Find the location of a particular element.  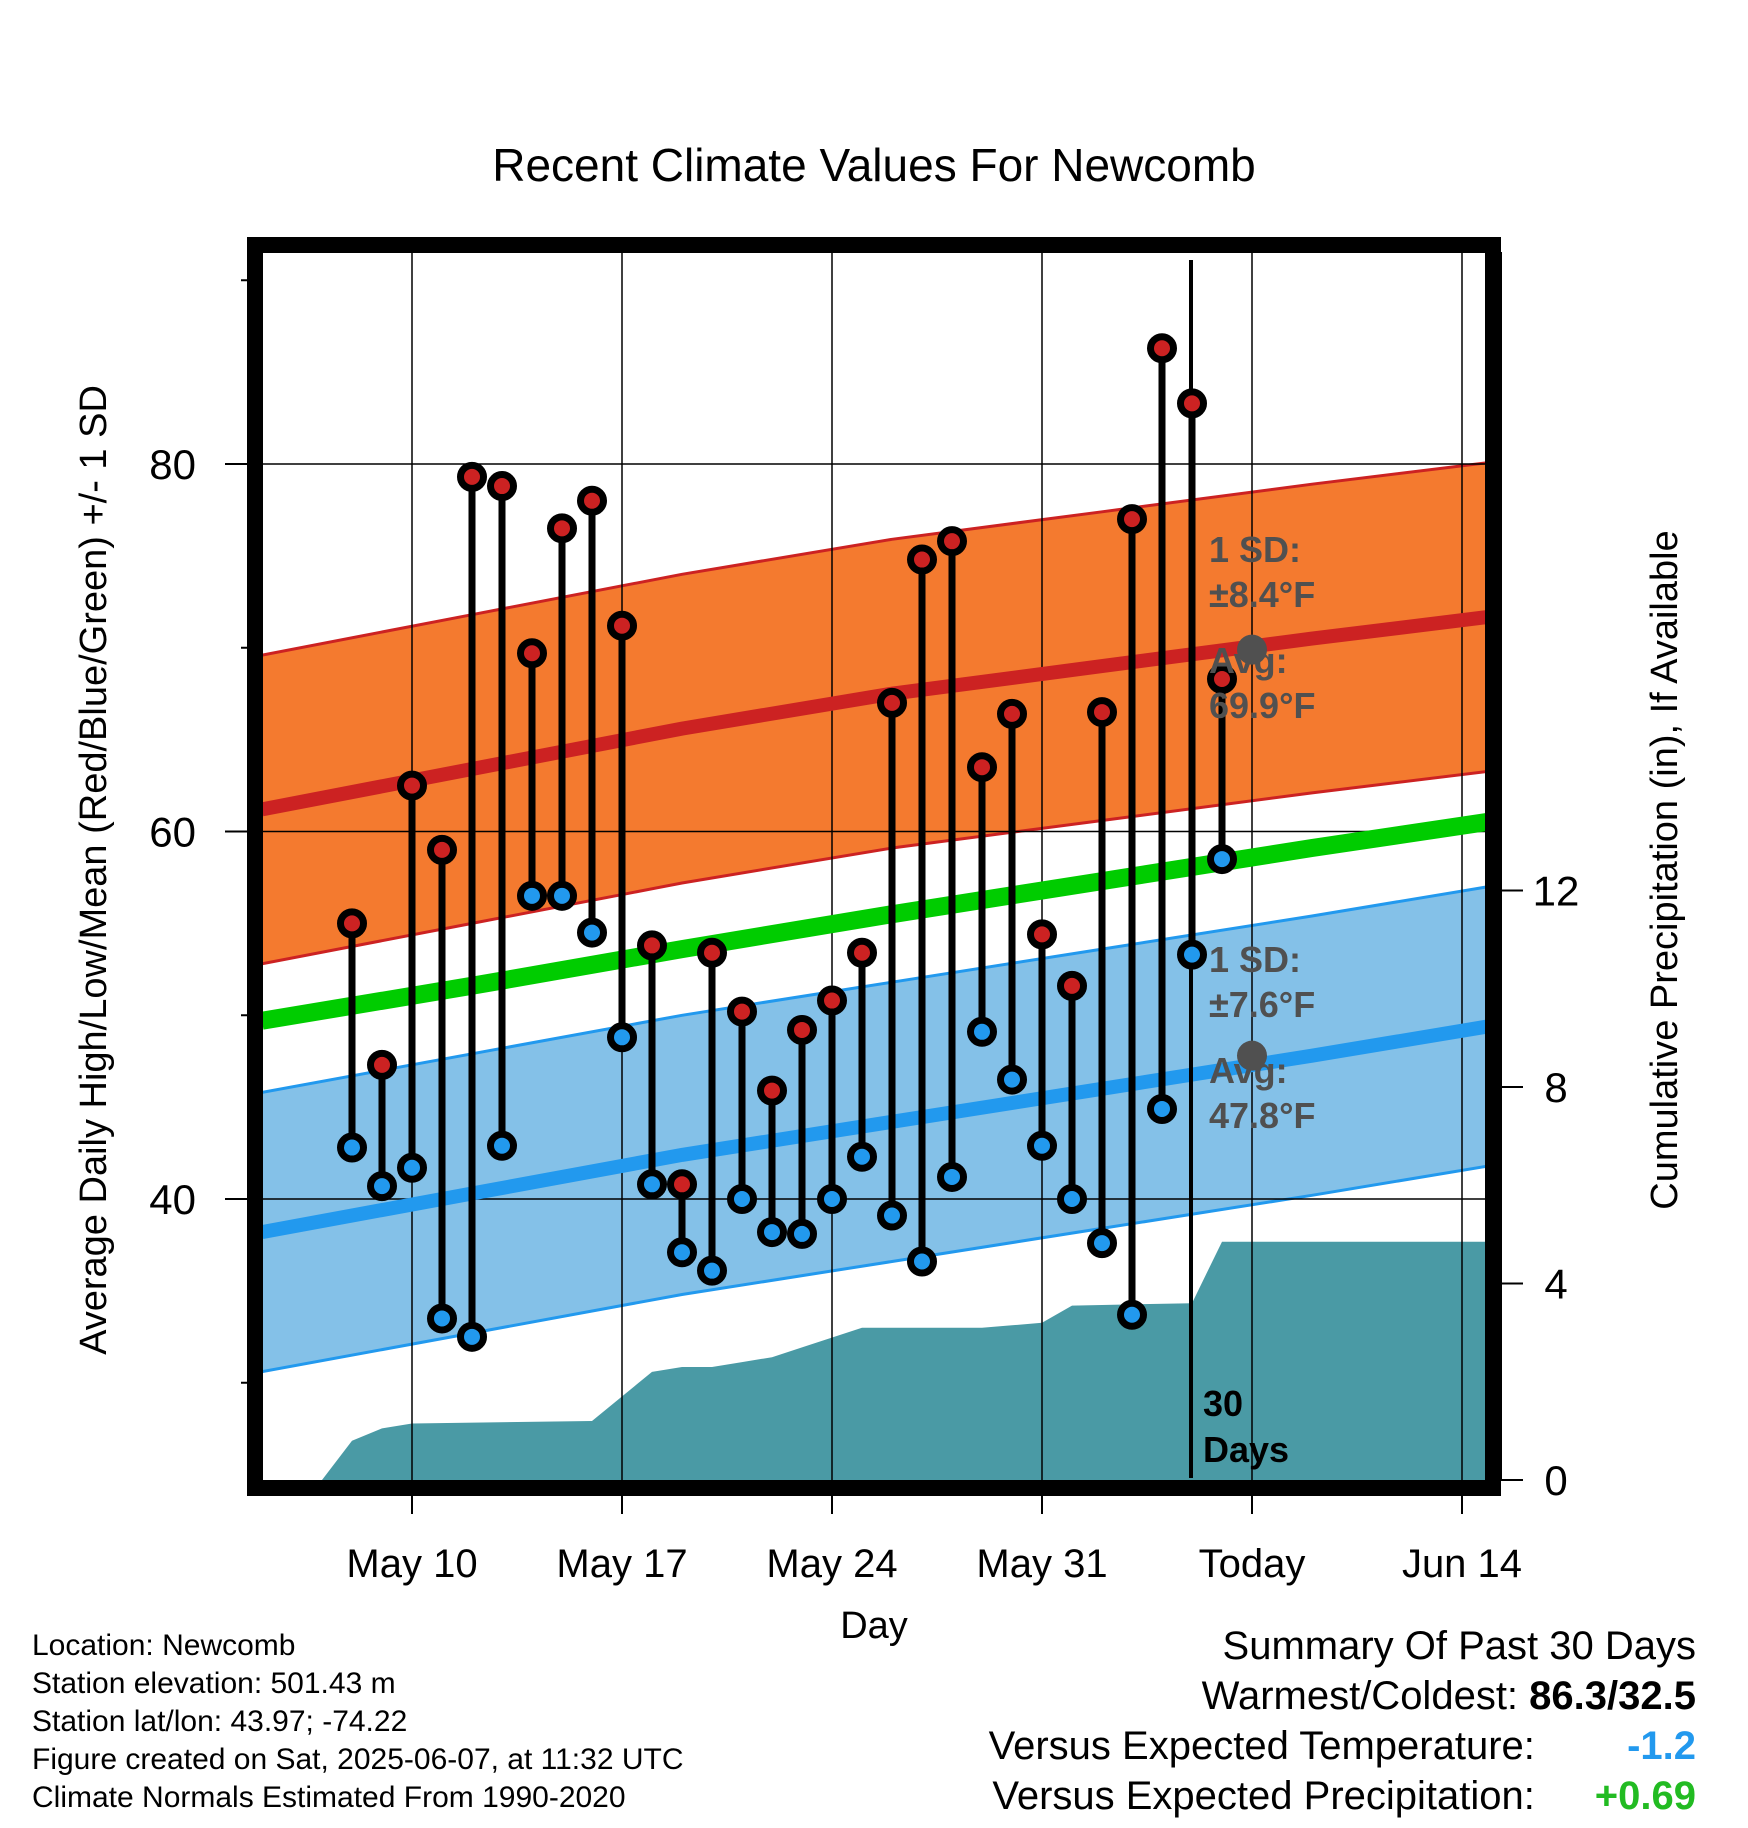

y2-tick-label: 8 is located at coordinates (1555, 1087).